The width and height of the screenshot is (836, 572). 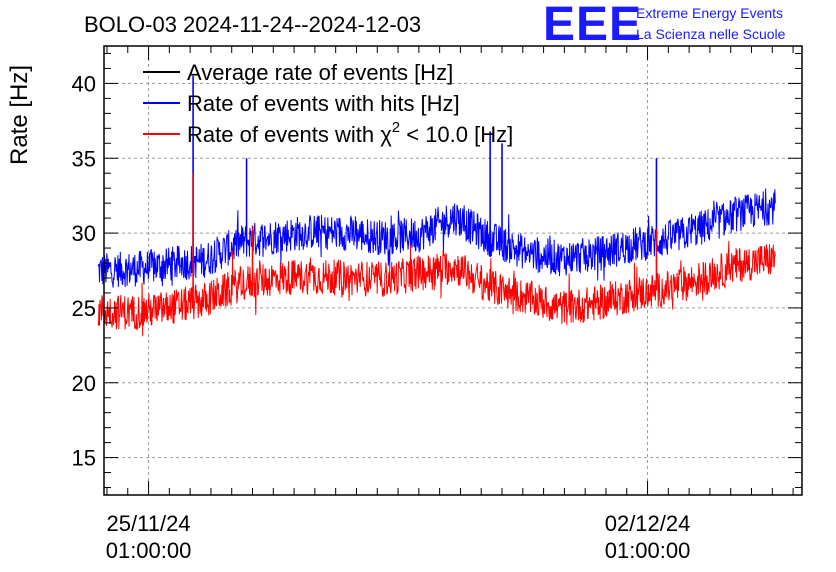 I want to click on legend-chi2-prefix: Rate of events with, so click(x=283, y=134).